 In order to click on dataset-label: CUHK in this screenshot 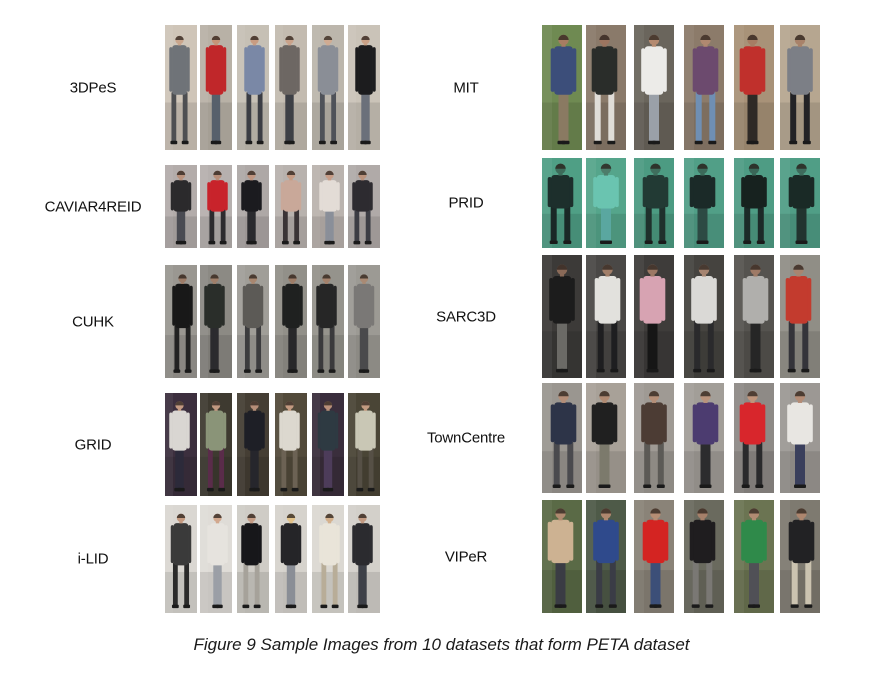, I will do `click(93, 321)`.